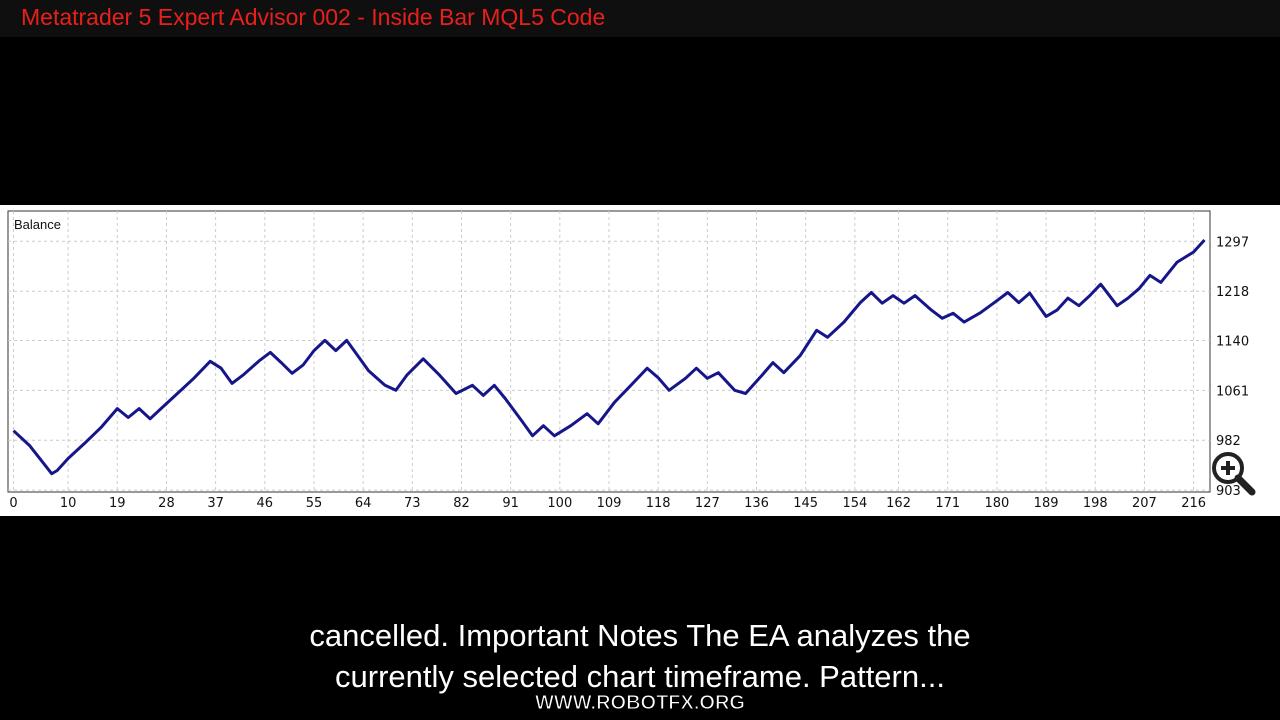 The image size is (1280, 720). Describe the element at coordinates (609, 503) in the screenshot. I see `x-tick-label: 109` at that location.